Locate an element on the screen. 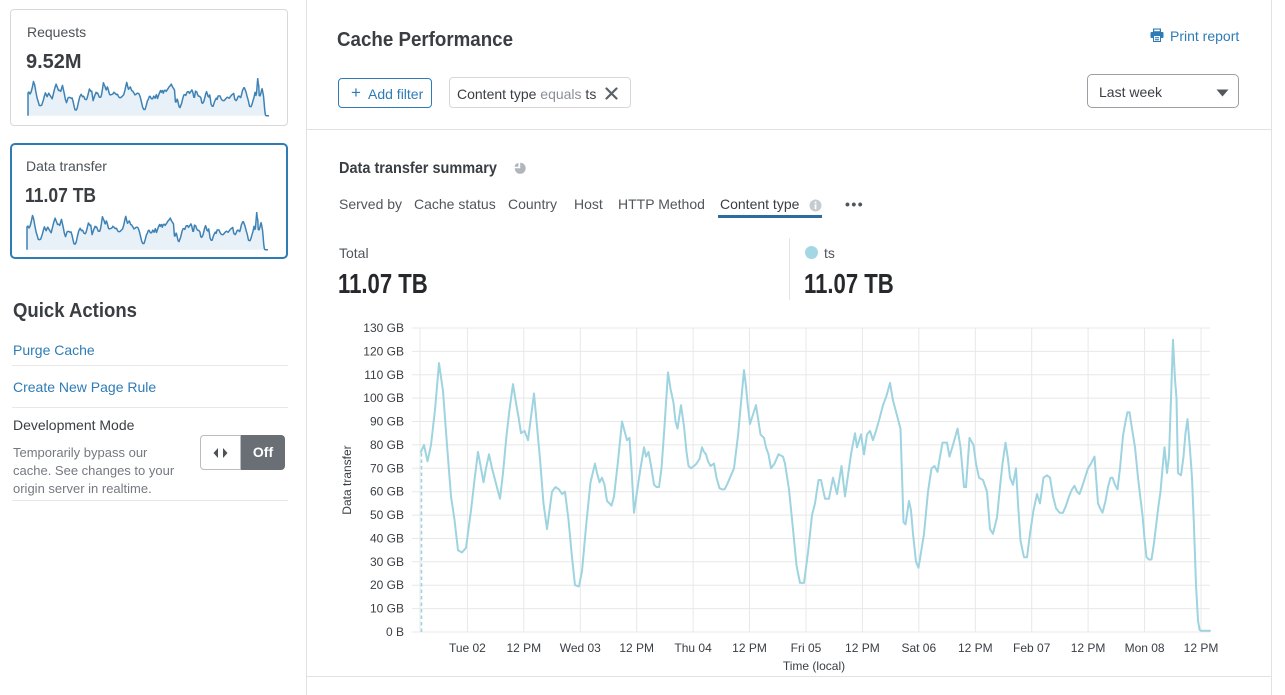 This screenshot has width=1285, height=695. svg-text: Sat 06 is located at coordinates (918, 648).